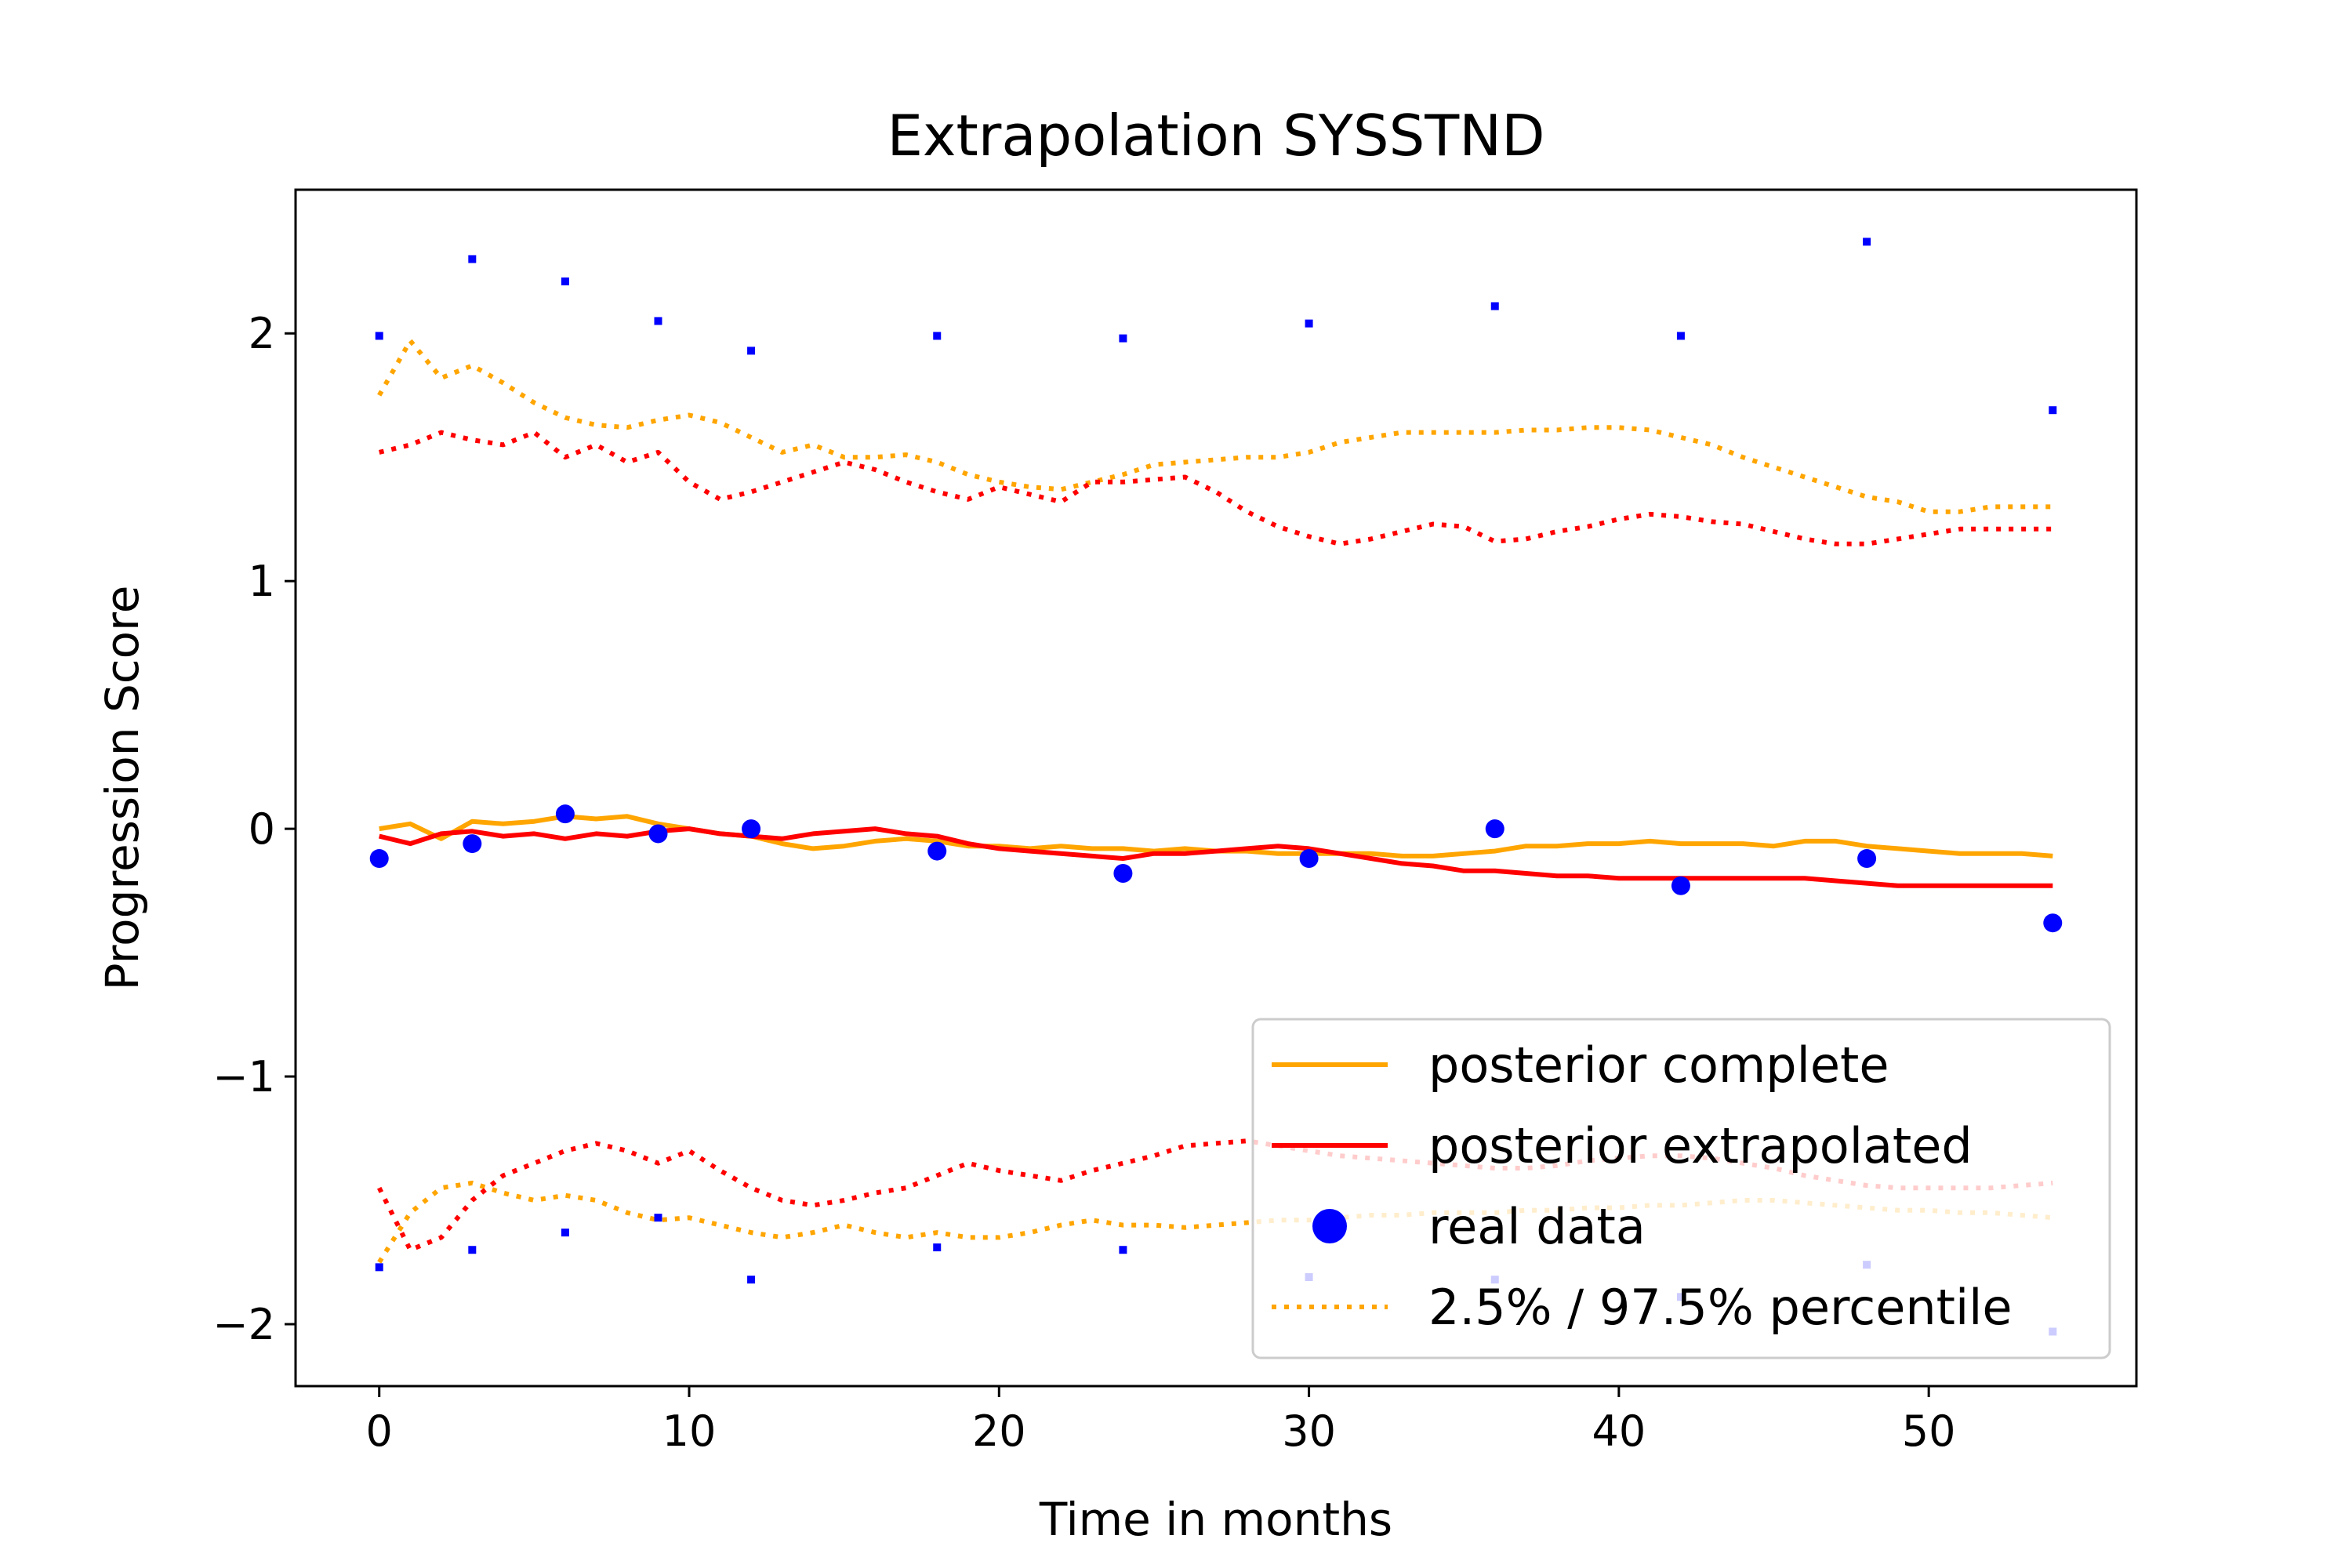  I want to click on y-tick-label: −1, so click(243, 1077).